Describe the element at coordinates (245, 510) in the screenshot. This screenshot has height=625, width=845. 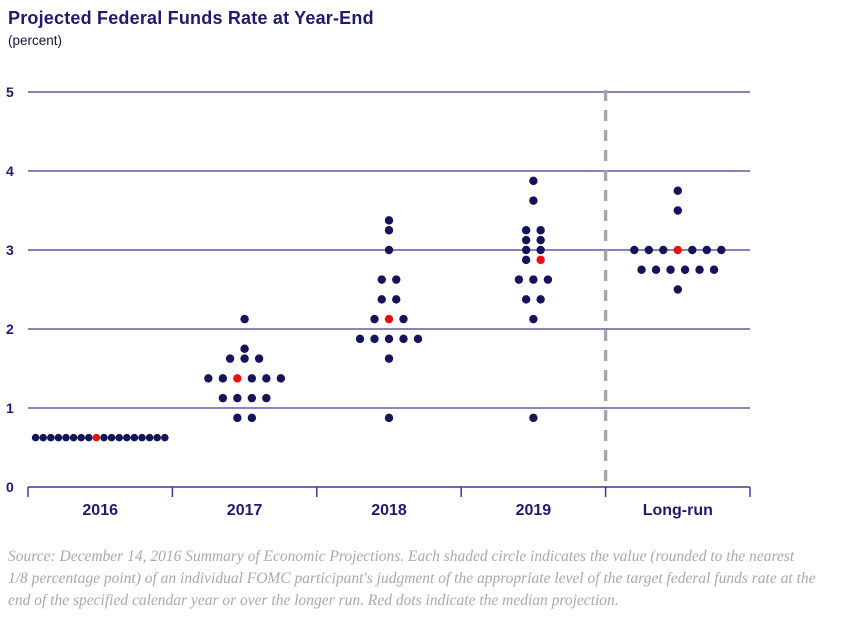
I see `category-label: 2017` at that location.